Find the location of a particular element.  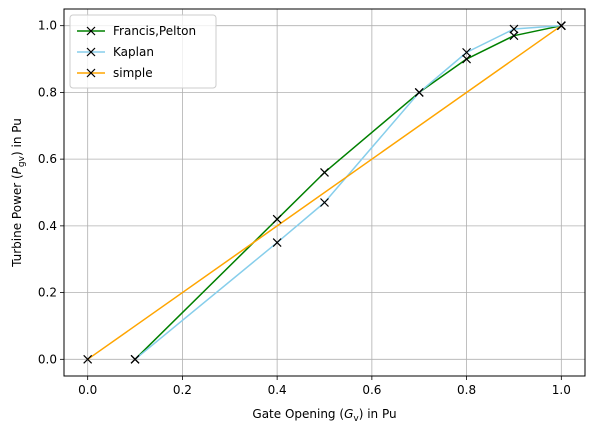

y-tick-label: 0.6 is located at coordinates (47, 159).